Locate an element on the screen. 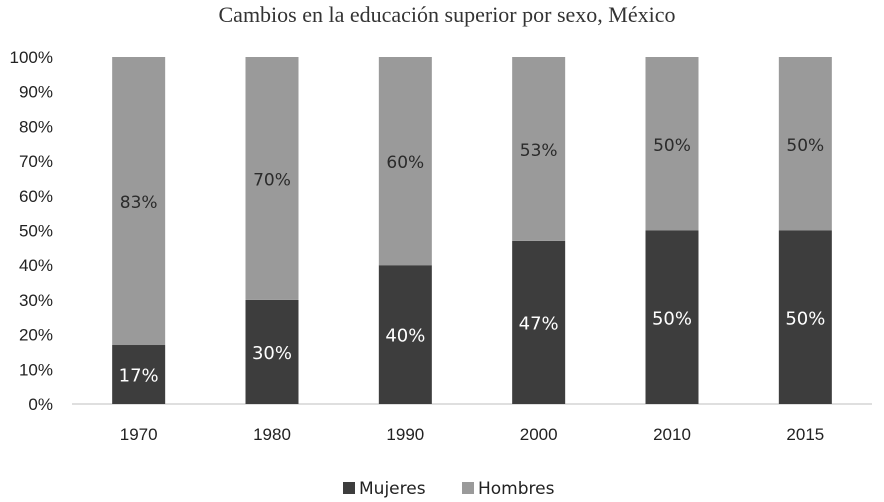  data-label-hombres-1980: 70% is located at coordinates (272, 180).